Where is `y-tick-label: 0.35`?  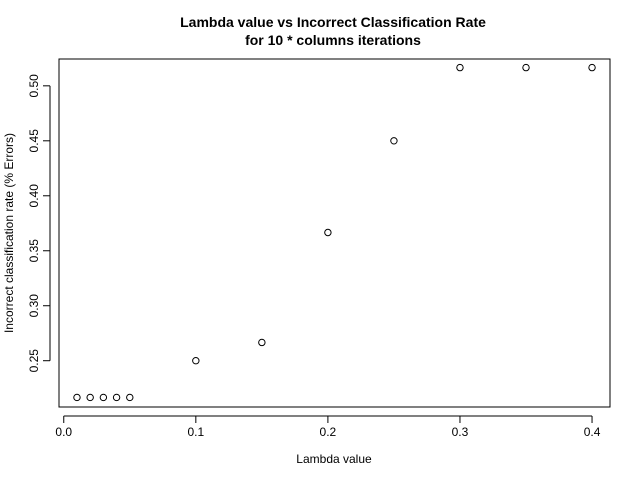
y-tick-label: 0.35 is located at coordinates (34, 251).